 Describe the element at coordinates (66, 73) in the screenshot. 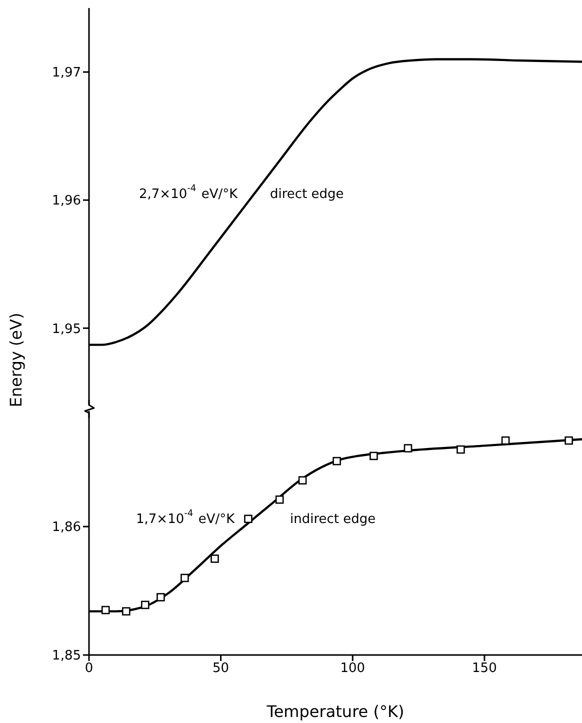

I see `y-tick-label: 1,97` at that location.